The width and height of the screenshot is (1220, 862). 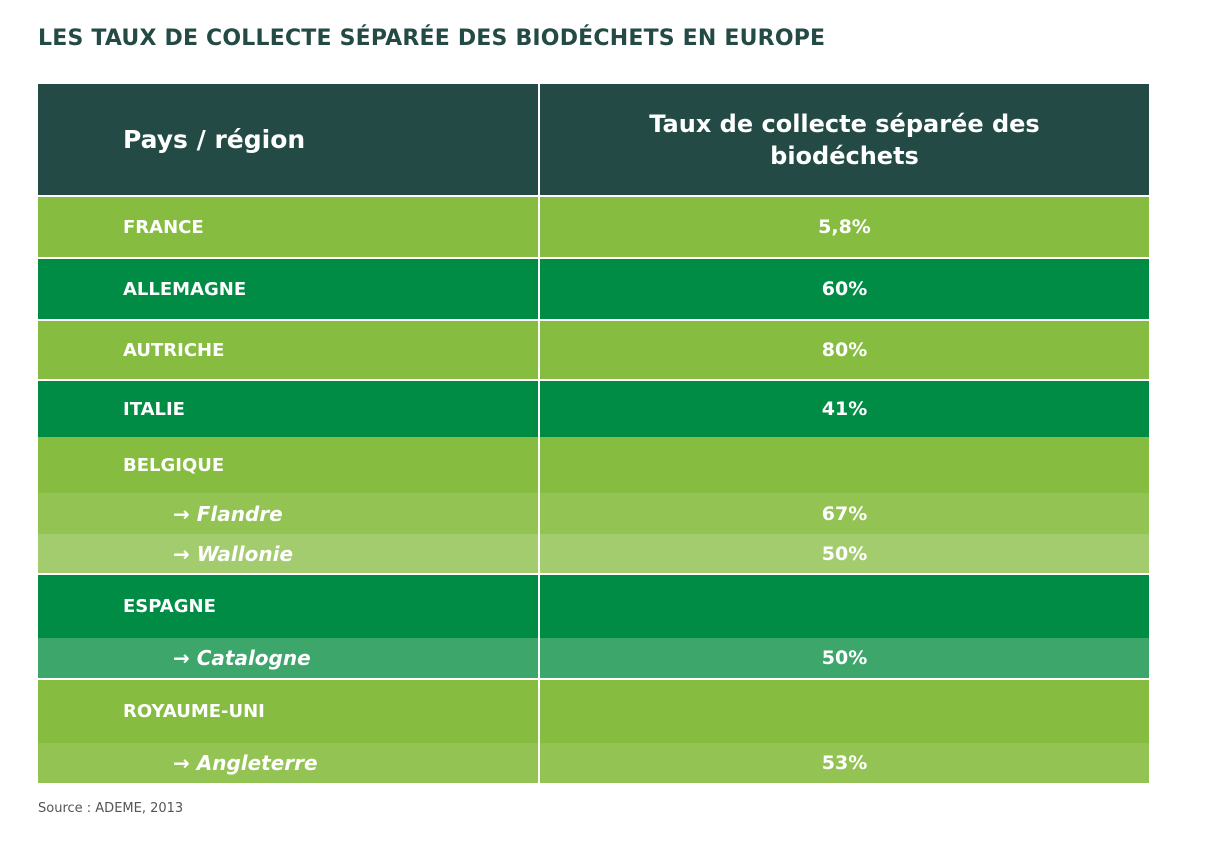 I want to click on row-label: FRANCE, so click(x=163, y=227).